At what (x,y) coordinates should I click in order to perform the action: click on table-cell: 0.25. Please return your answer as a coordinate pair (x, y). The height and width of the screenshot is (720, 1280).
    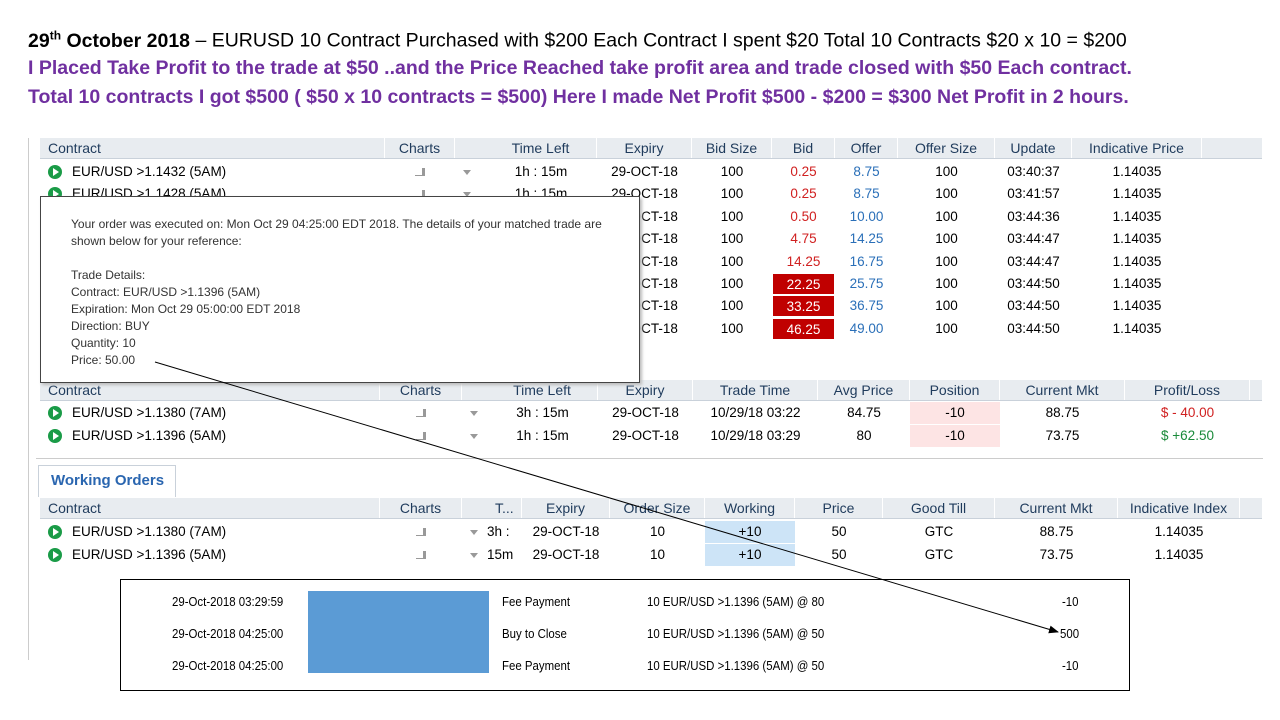
    Looking at the image, I should click on (803, 194).